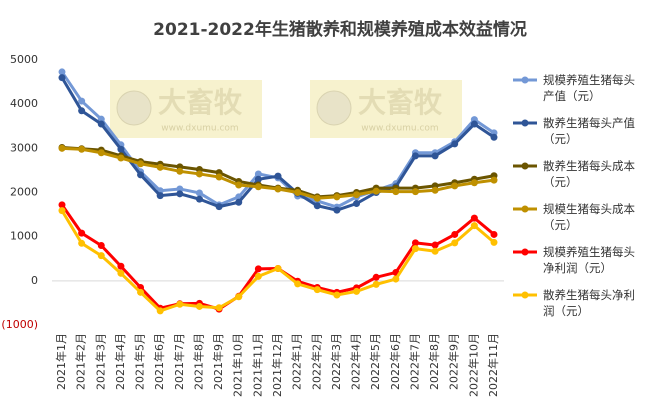 The height and width of the screenshot is (408, 645). What do you see at coordinates (120, 361) in the screenshot?
I see `x-tick-label: 2021年4月` at bounding box center [120, 361].